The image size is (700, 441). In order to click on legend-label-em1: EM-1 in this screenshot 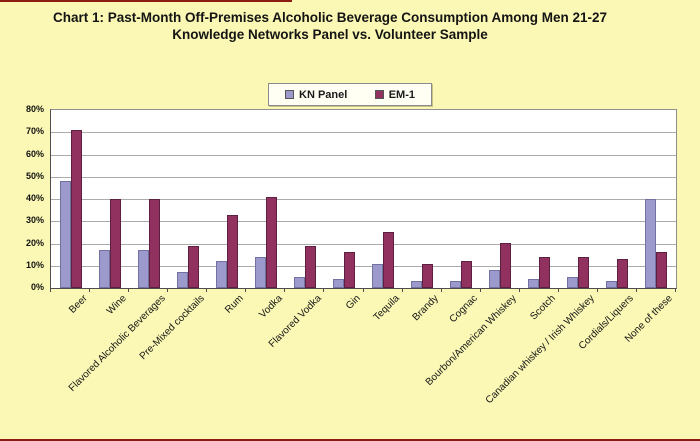, I will do `click(401, 94)`.